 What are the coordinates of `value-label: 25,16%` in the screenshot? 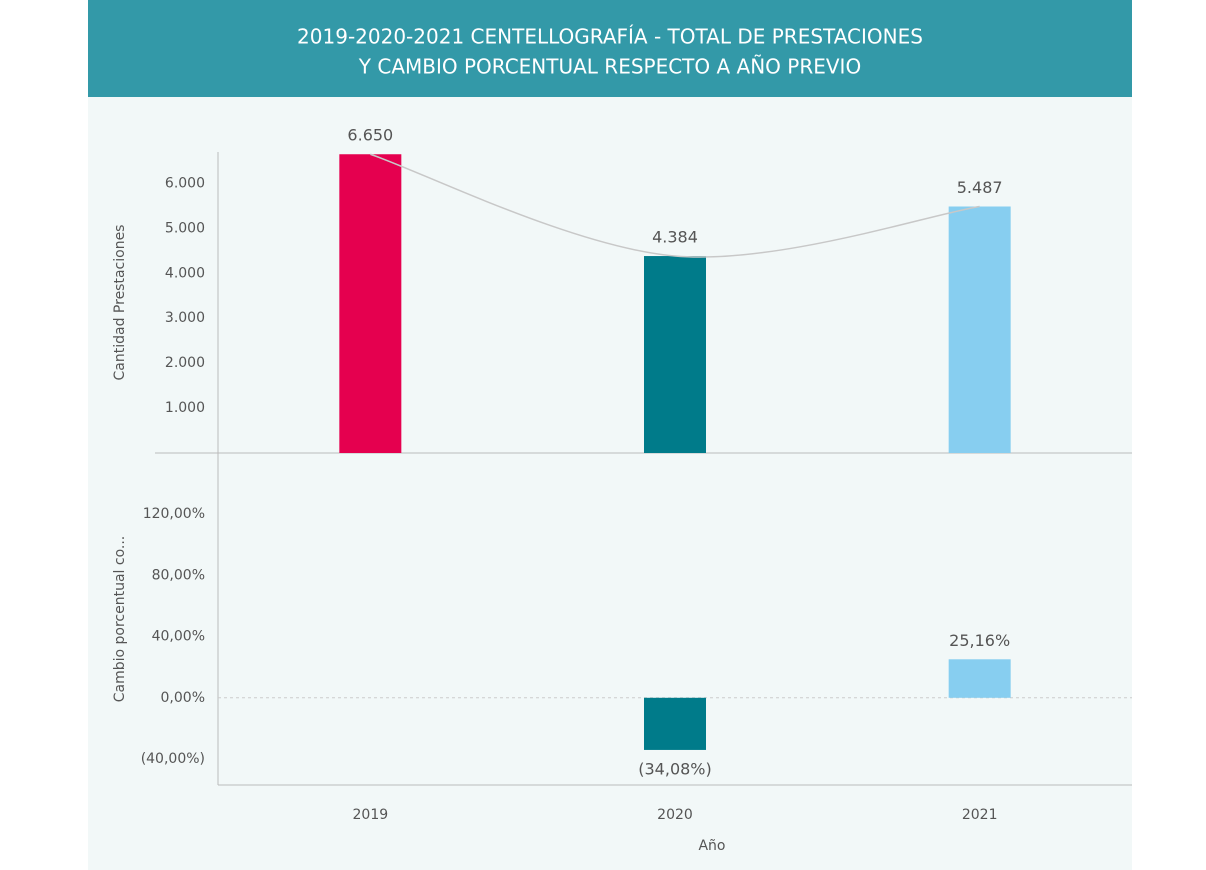 It's located at (979, 640).